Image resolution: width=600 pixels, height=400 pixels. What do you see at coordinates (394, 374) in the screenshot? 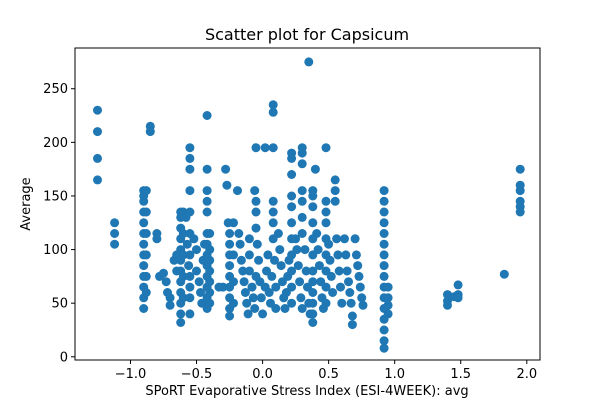
I see `x-tick-label: 1.0` at bounding box center [394, 374].